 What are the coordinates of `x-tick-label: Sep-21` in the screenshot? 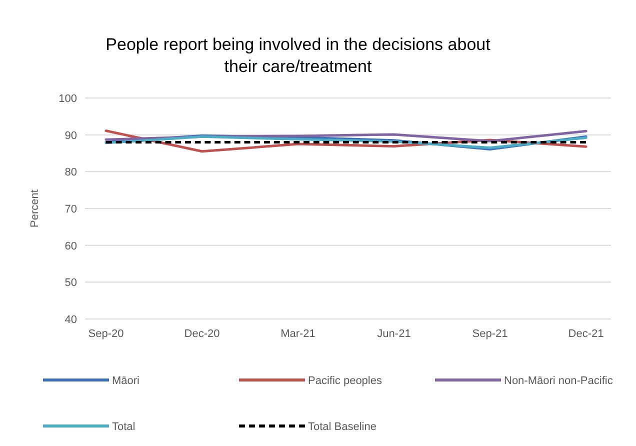 It's located at (490, 334).